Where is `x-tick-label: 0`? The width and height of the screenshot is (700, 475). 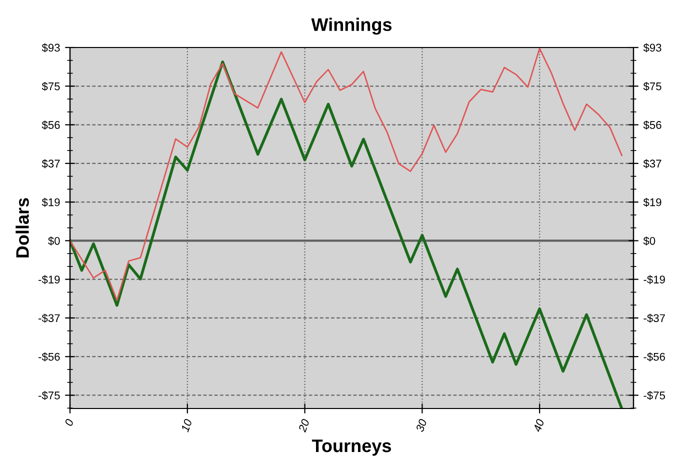 x-tick-label: 0 is located at coordinates (69, 422).